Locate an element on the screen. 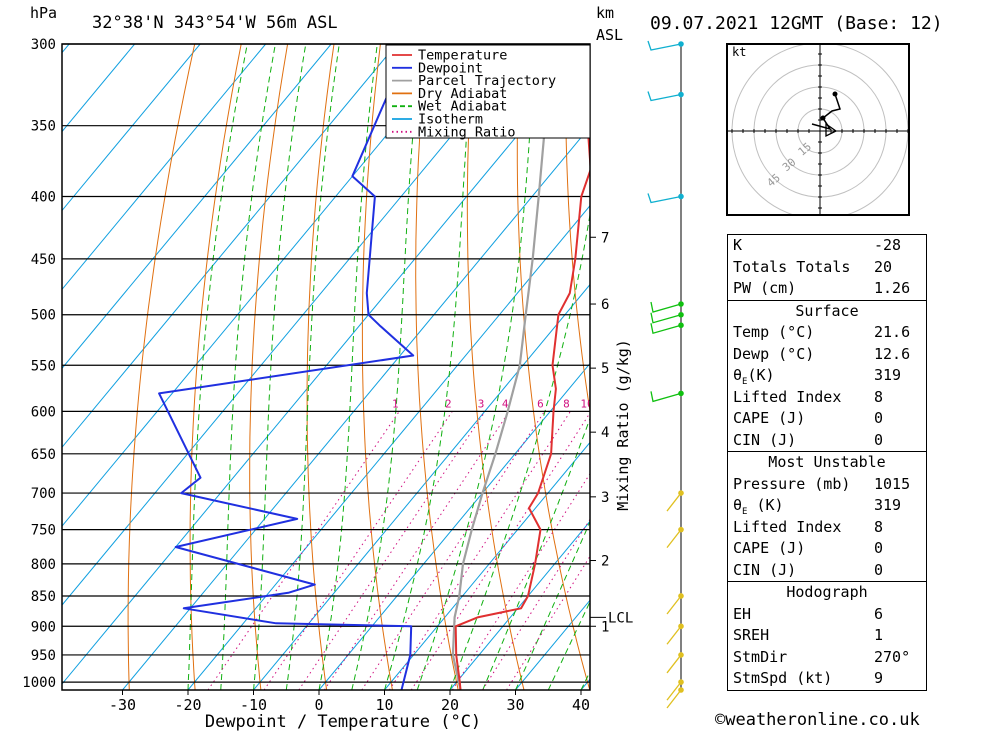 Image resolution: width=1000 pixels, height=733 pixels. pressure-tick-label: 450 is located at coordinates (43, 260).